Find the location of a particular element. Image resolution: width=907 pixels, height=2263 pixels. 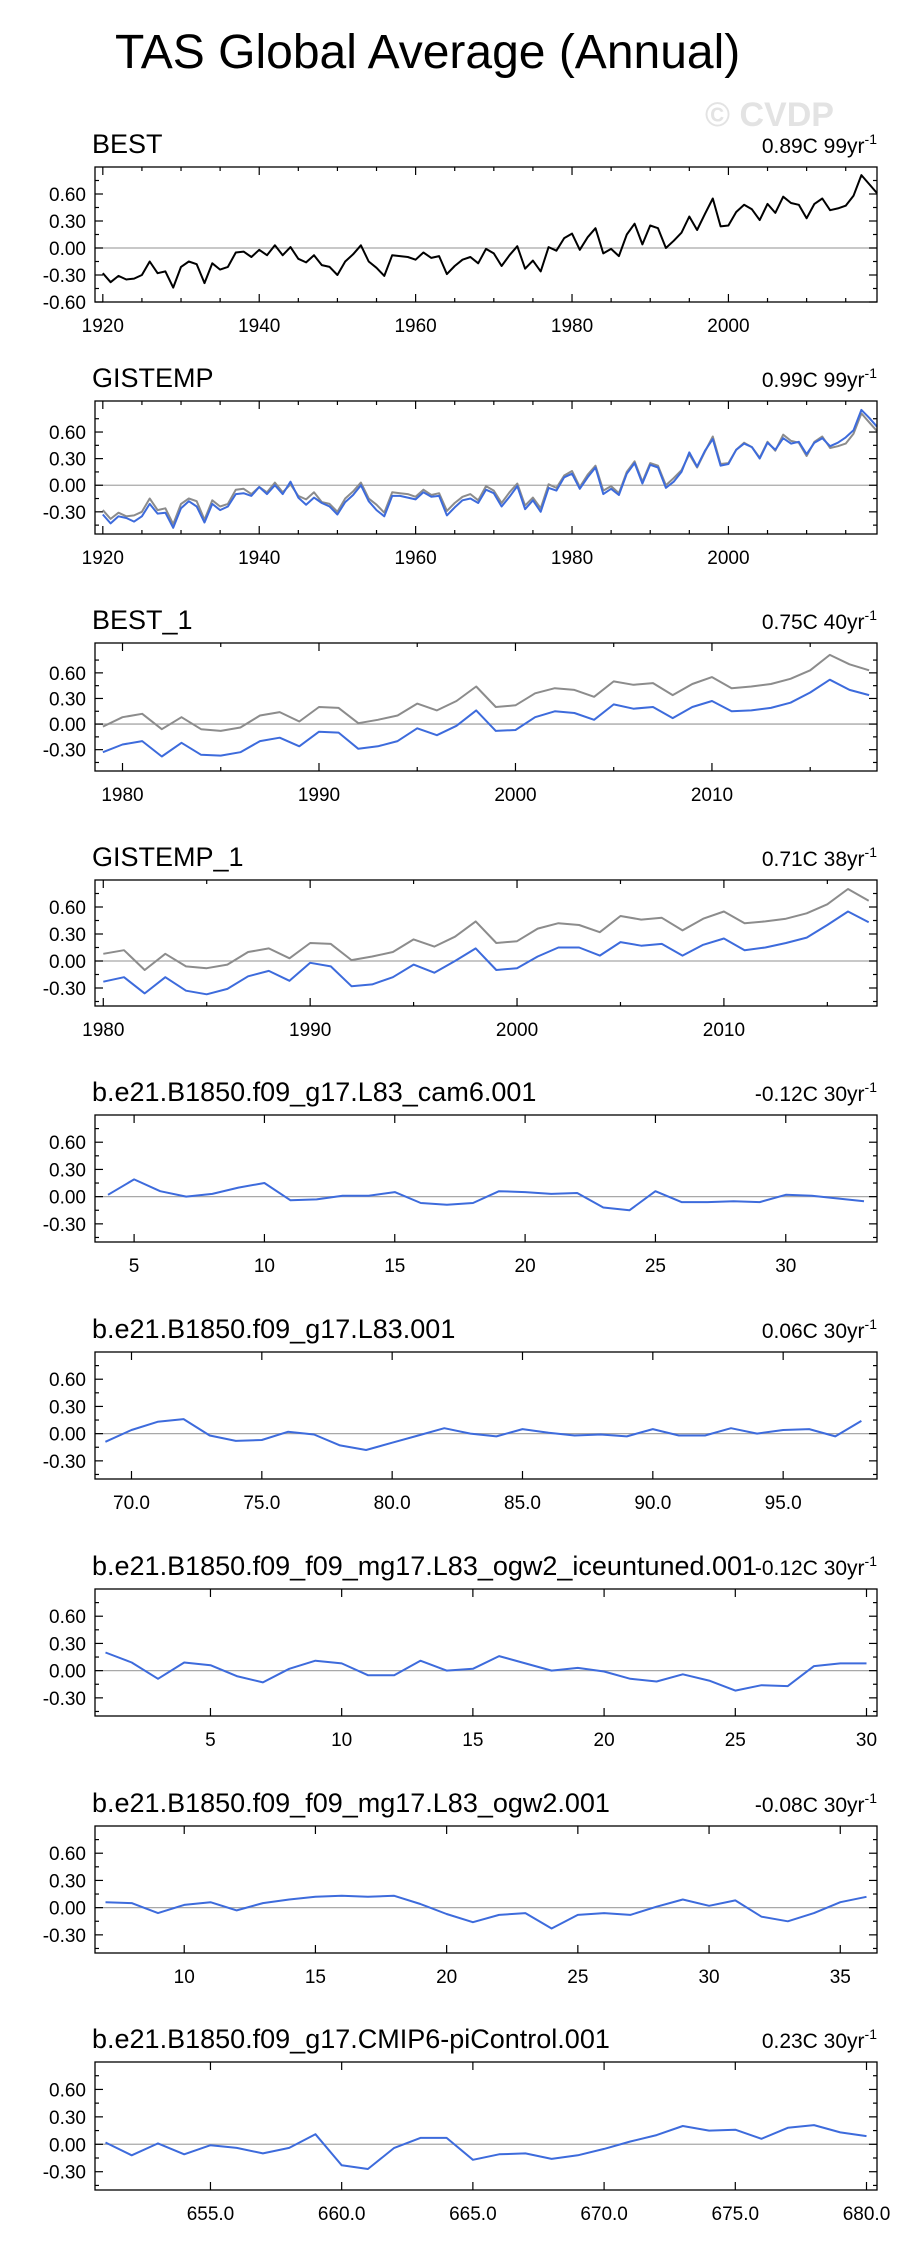

x-tick-label: 655.0 is located at coordinates (211, 2214).